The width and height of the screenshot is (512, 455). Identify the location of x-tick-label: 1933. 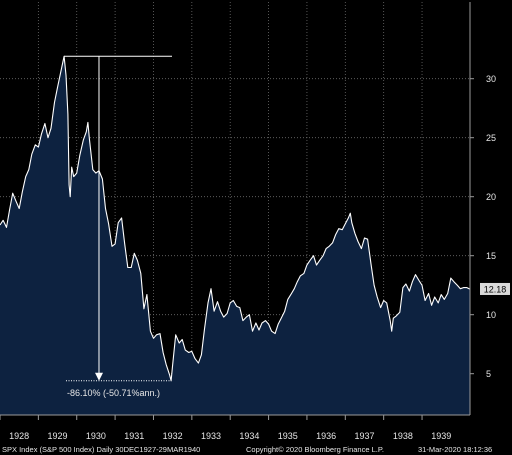
(211, 436).